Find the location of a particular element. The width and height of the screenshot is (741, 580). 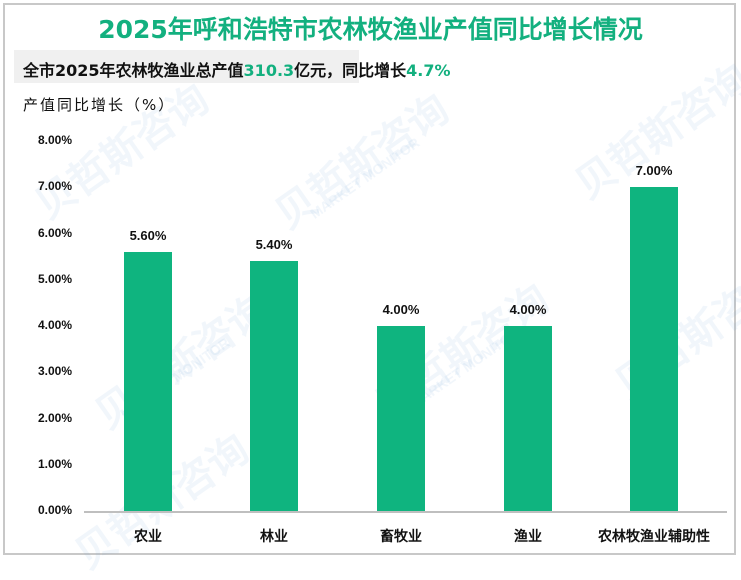

bar-value-label: 5.40% is located at coordinates (274, 245).